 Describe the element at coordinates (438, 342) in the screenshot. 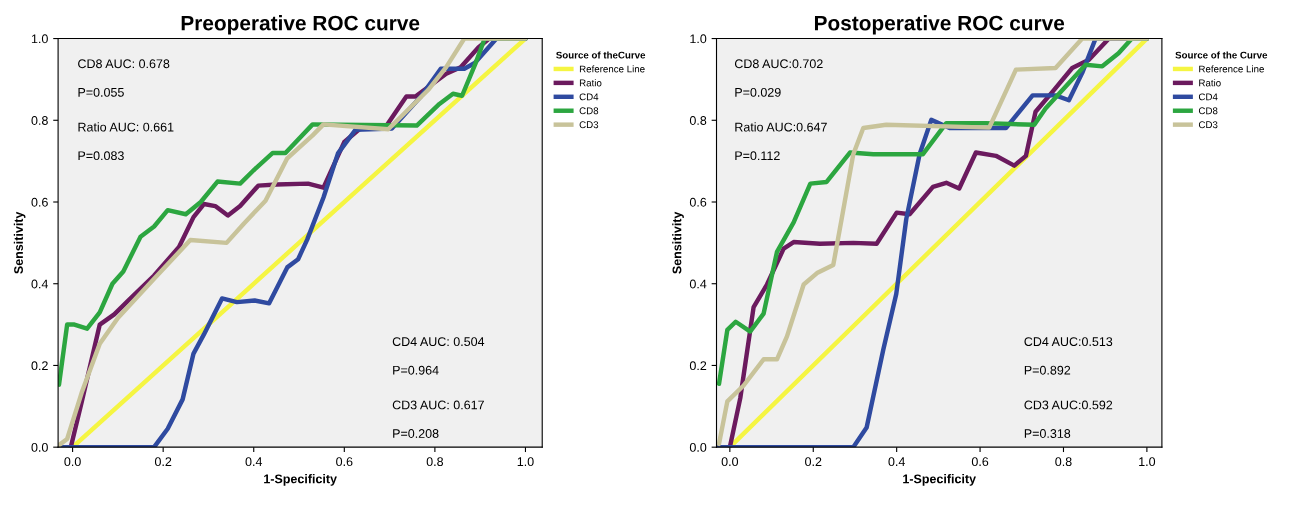

I see `annotation: CD4 AUC: 0.504` at that location.